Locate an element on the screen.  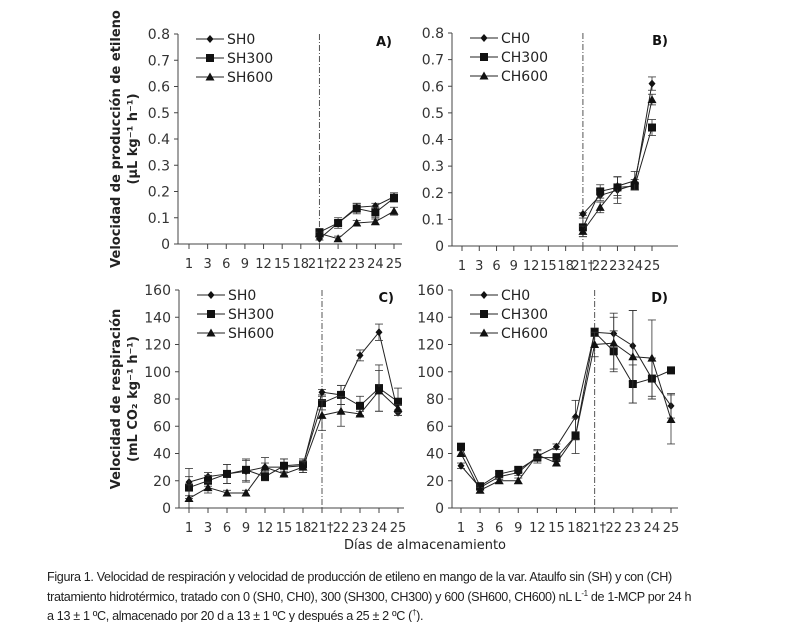
series-sh600 is located at coordinates (356, 224).